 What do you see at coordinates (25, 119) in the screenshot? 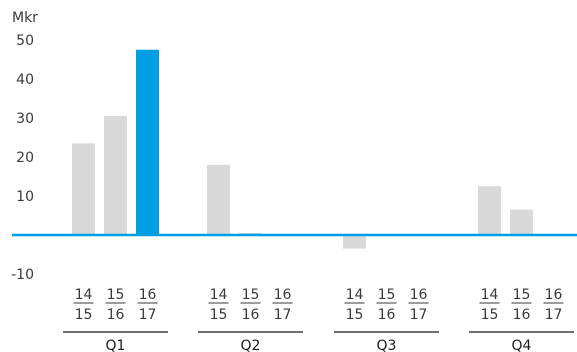
I see `y-tick-label: 30` at bounding box center [25, 119].